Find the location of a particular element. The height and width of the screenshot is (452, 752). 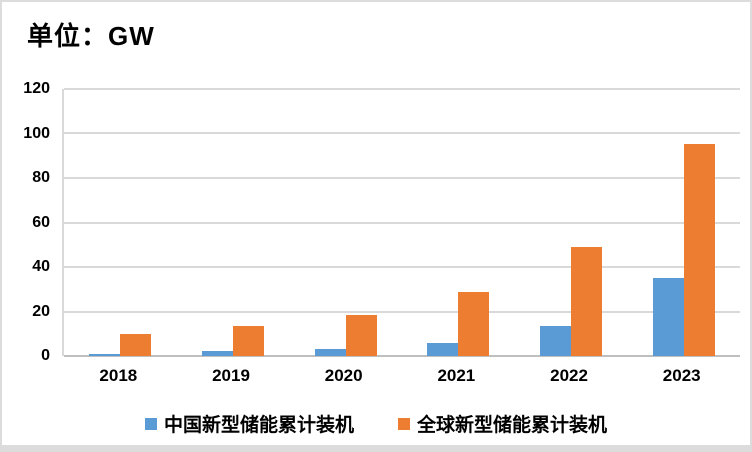

legend-swatch-orange is located at coordinates (404, 423).